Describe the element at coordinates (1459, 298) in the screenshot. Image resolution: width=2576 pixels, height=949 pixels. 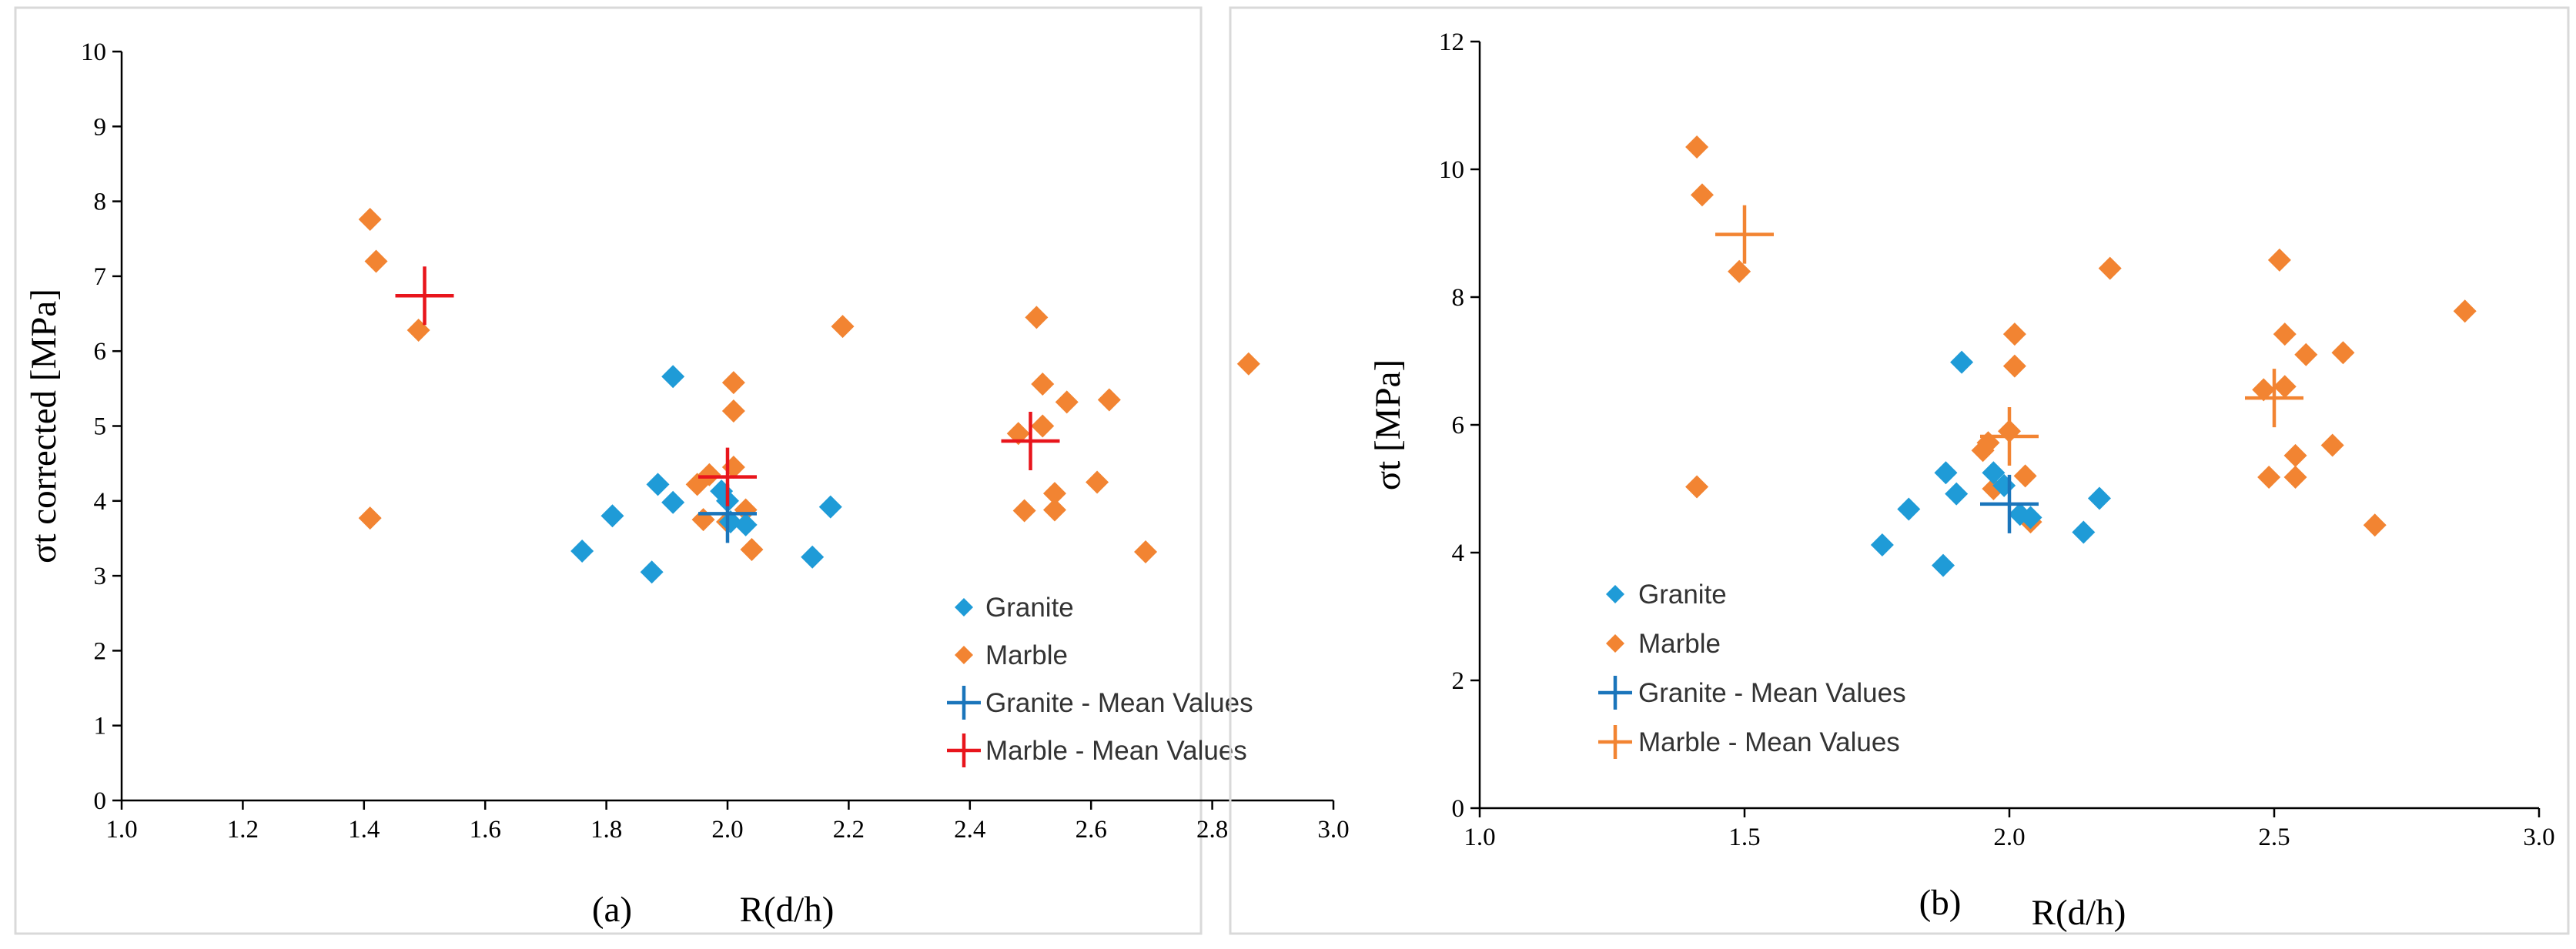
I see `y-tick-label: 8` at that location.